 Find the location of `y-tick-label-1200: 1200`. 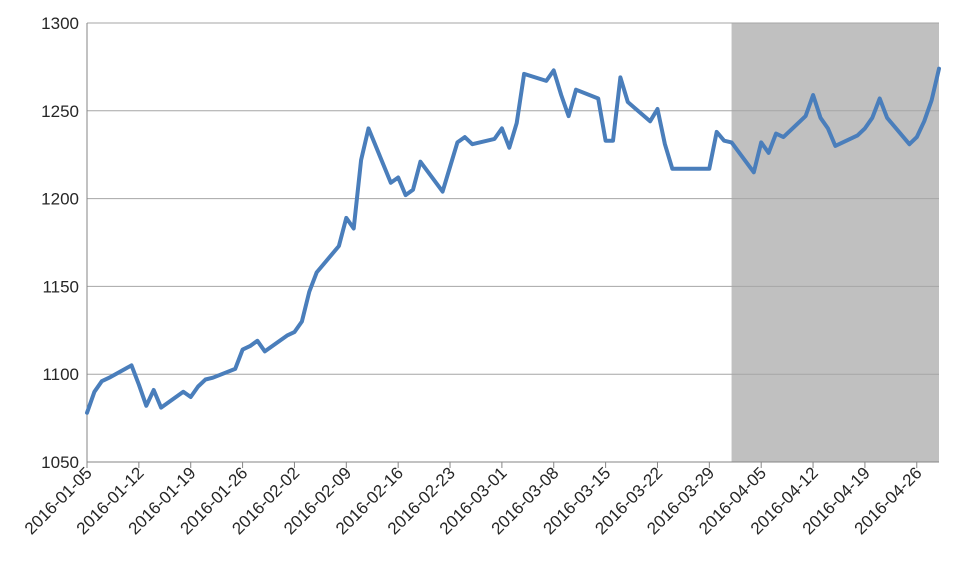

y-tick-label-1200: 1200 is located at coordinates (60, 199).